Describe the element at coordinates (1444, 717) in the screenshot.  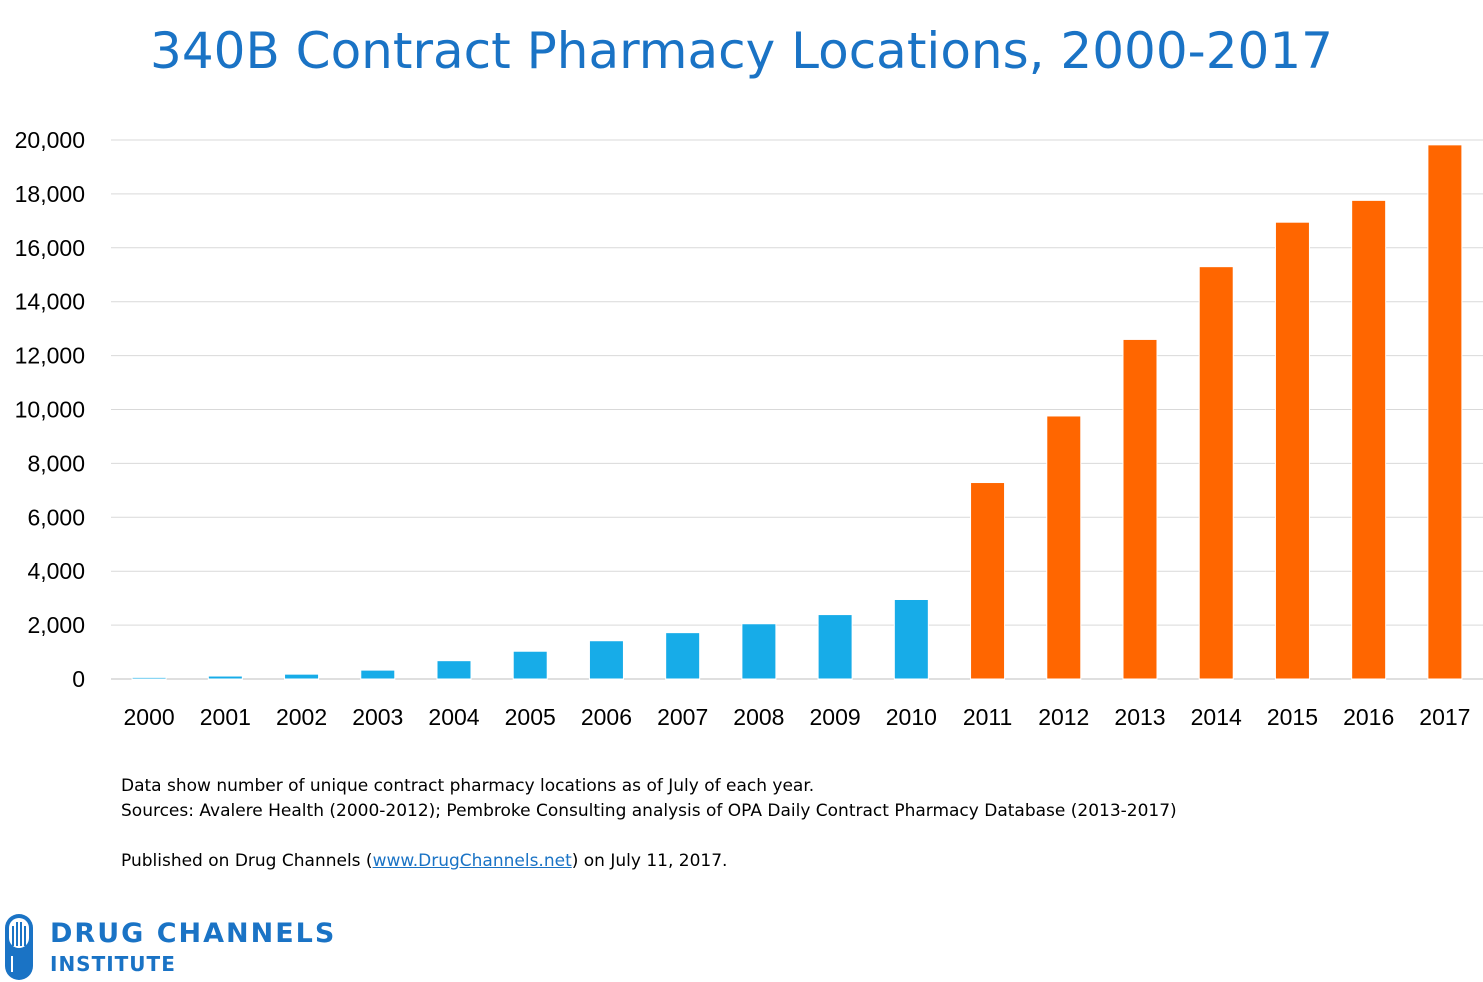
I see `x-tick-label: 2017` at that location.